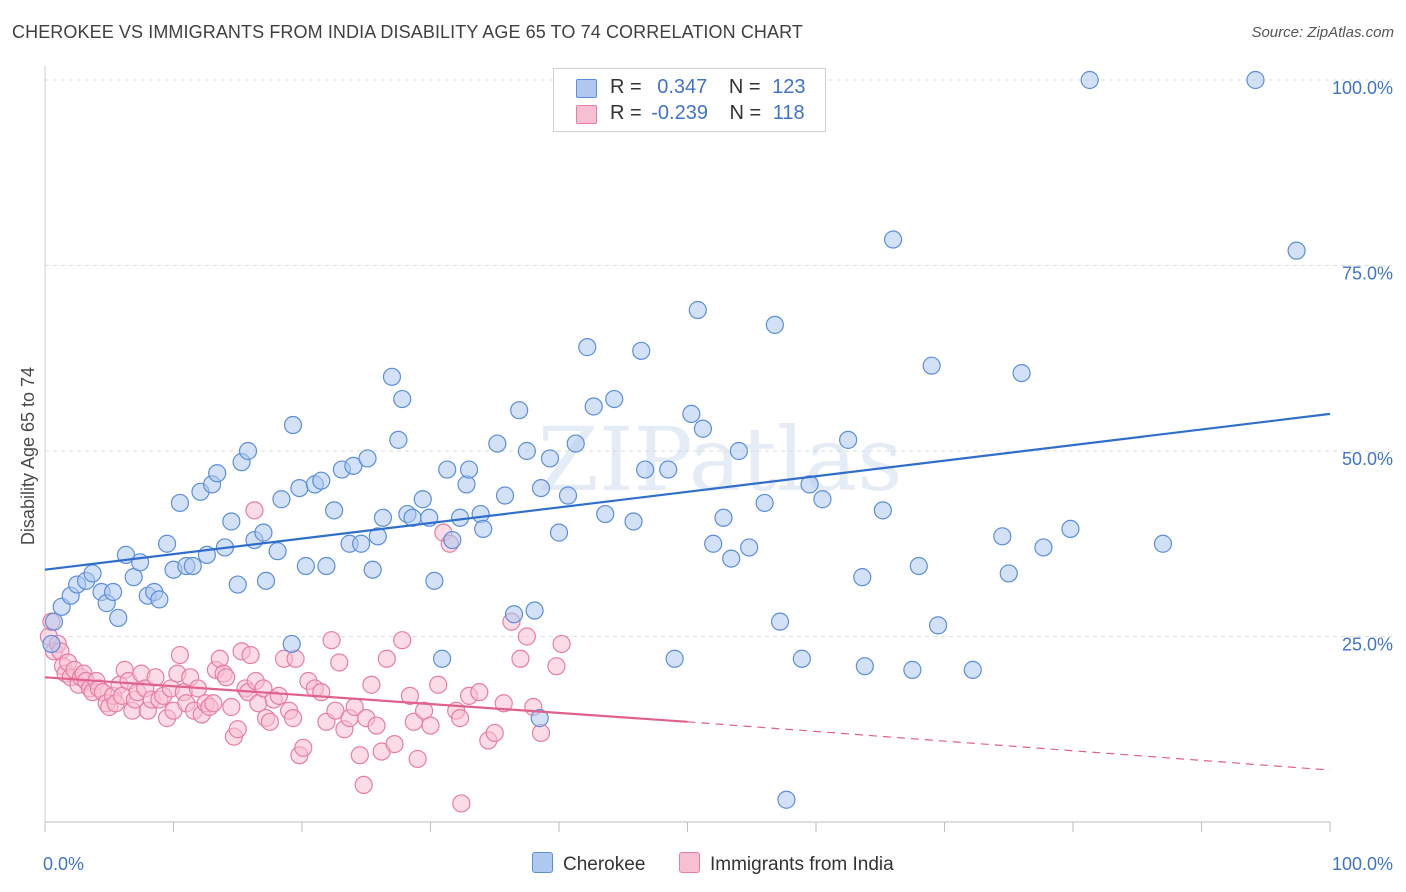  What do you see at coordinates (1322, 32) in the screenshot?
I see `source-label: Source: ZipAtlas.com` at bounding box center [1322, 32].